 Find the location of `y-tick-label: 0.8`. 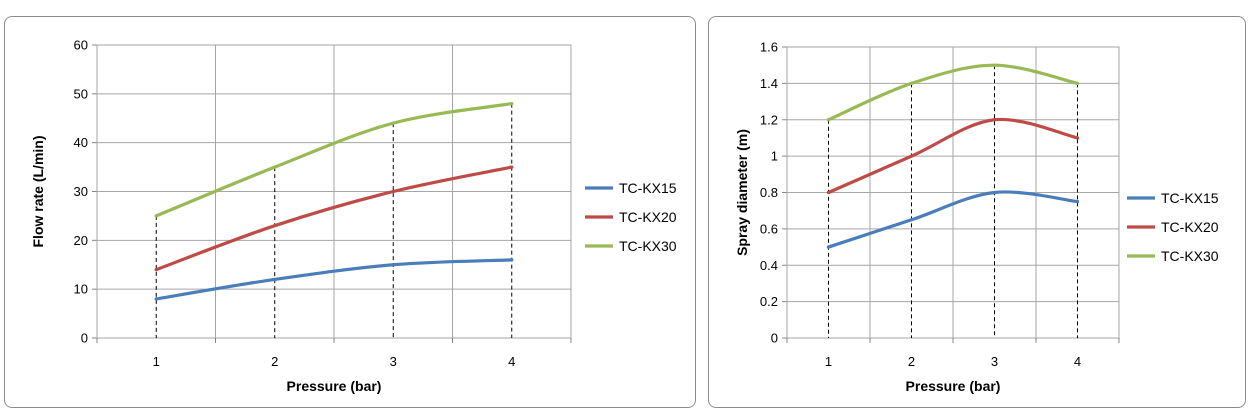

y-tick-label: 0.8 is located at coordinates (769, 192).